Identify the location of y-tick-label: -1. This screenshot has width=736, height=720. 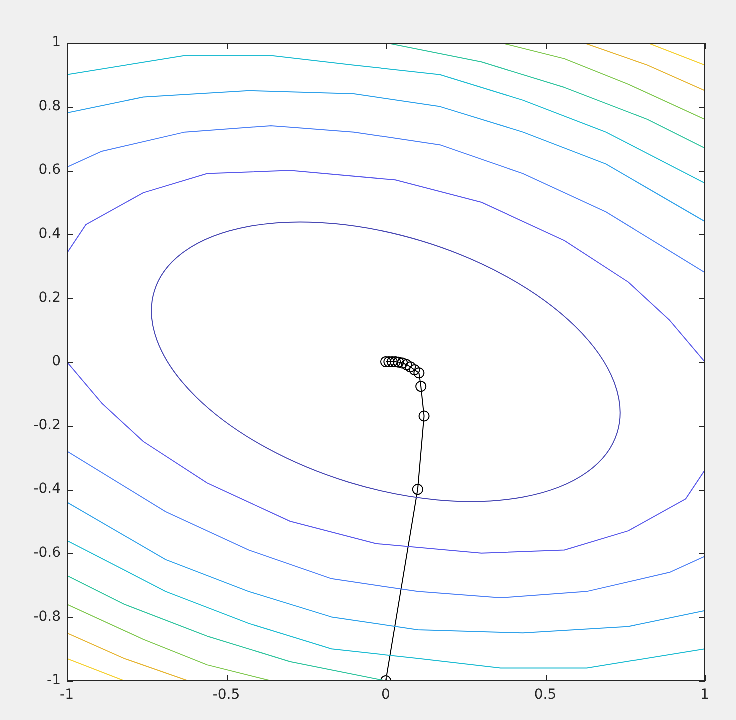
(54, 680).